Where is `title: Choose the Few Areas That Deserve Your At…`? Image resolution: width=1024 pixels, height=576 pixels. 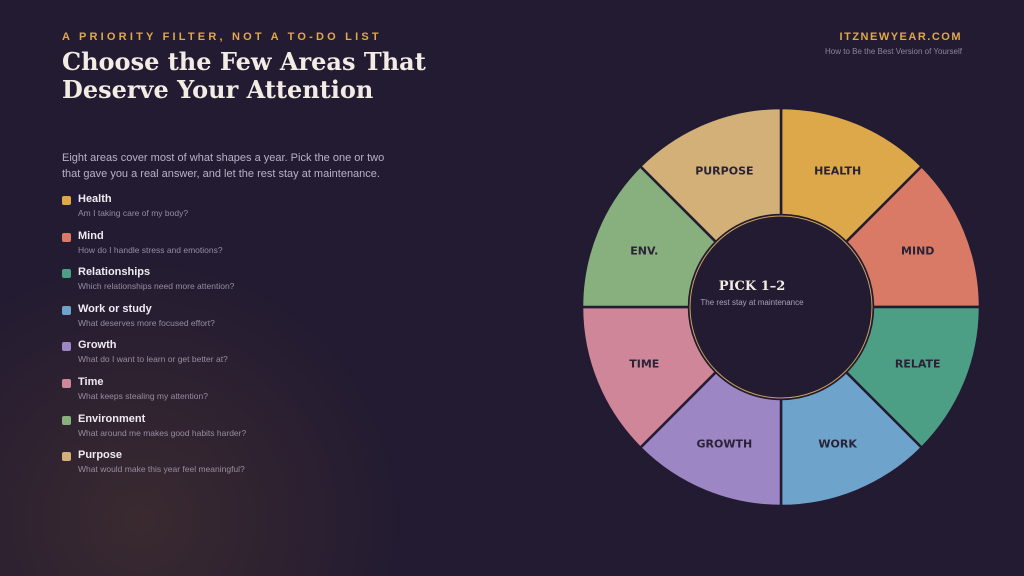
title: Choose the Few Areas That Deserve Your At… is located at coordinates (244, 76).